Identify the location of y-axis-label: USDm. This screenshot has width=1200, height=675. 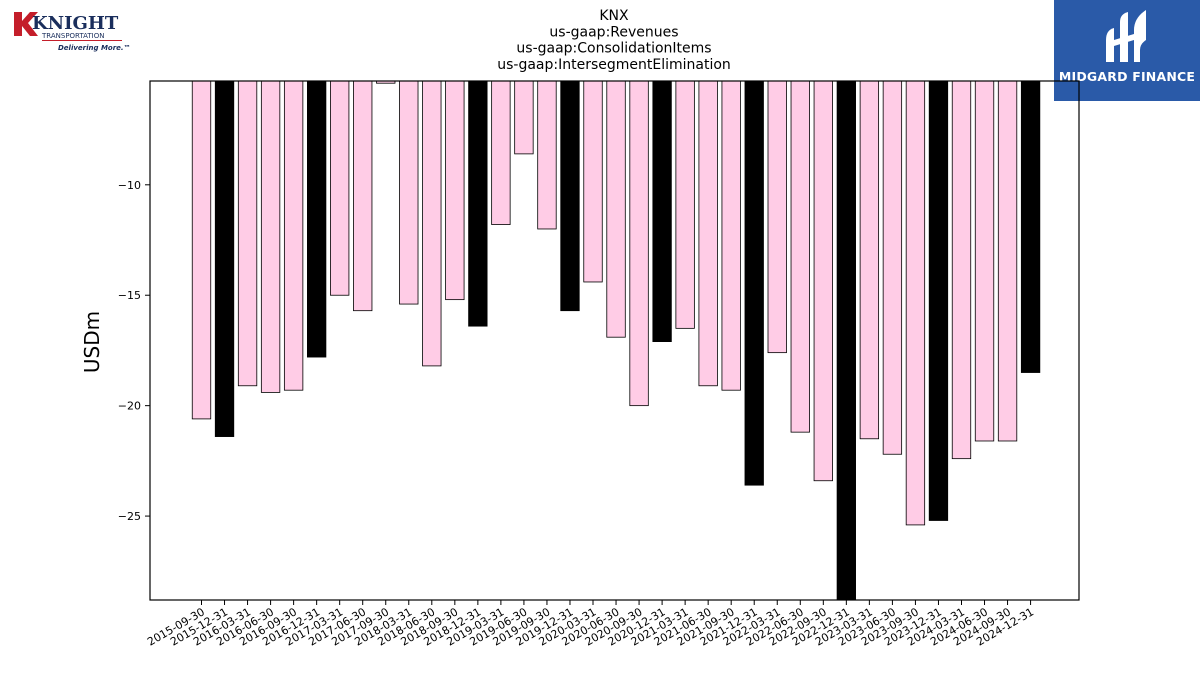
(92, 342).